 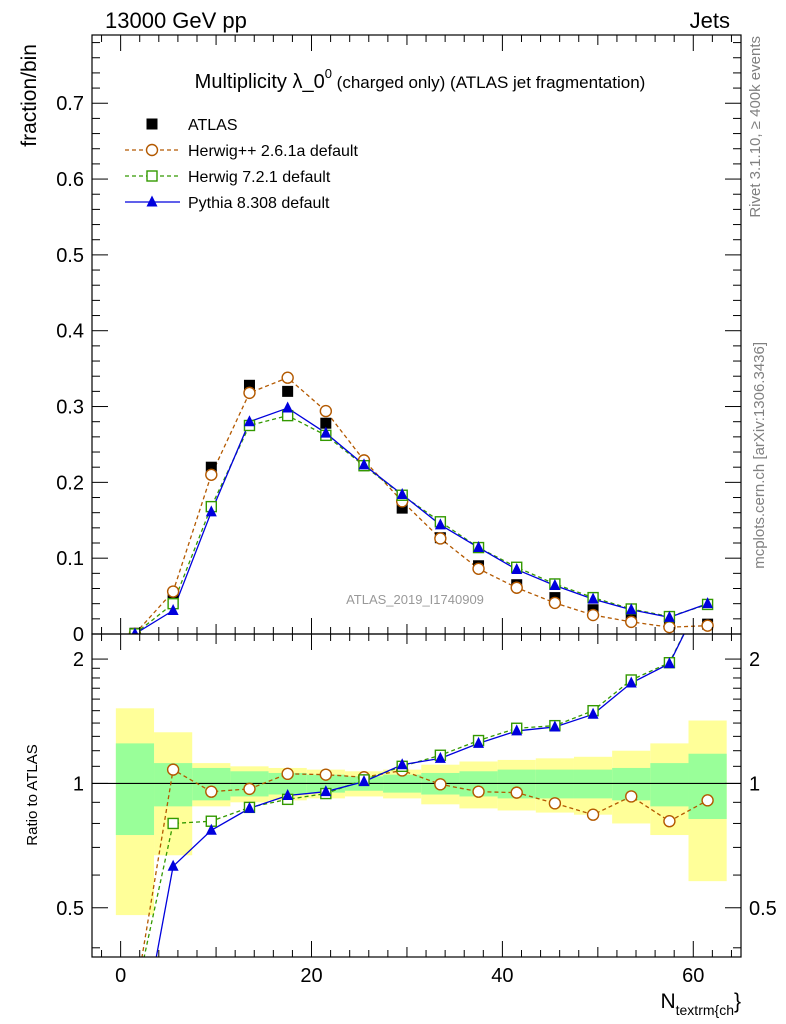 I want to click on x-axis-label-close: }, so click(x=737, y=1001).